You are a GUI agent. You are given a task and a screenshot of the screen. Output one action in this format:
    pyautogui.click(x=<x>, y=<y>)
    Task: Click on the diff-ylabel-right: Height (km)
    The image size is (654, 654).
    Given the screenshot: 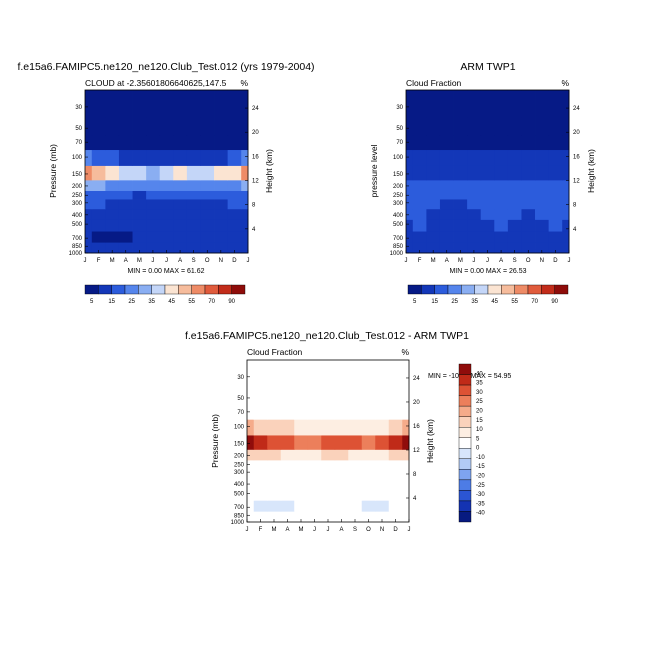 What is the action you would take?
    pyautogui.click(x=430, y=441)
    